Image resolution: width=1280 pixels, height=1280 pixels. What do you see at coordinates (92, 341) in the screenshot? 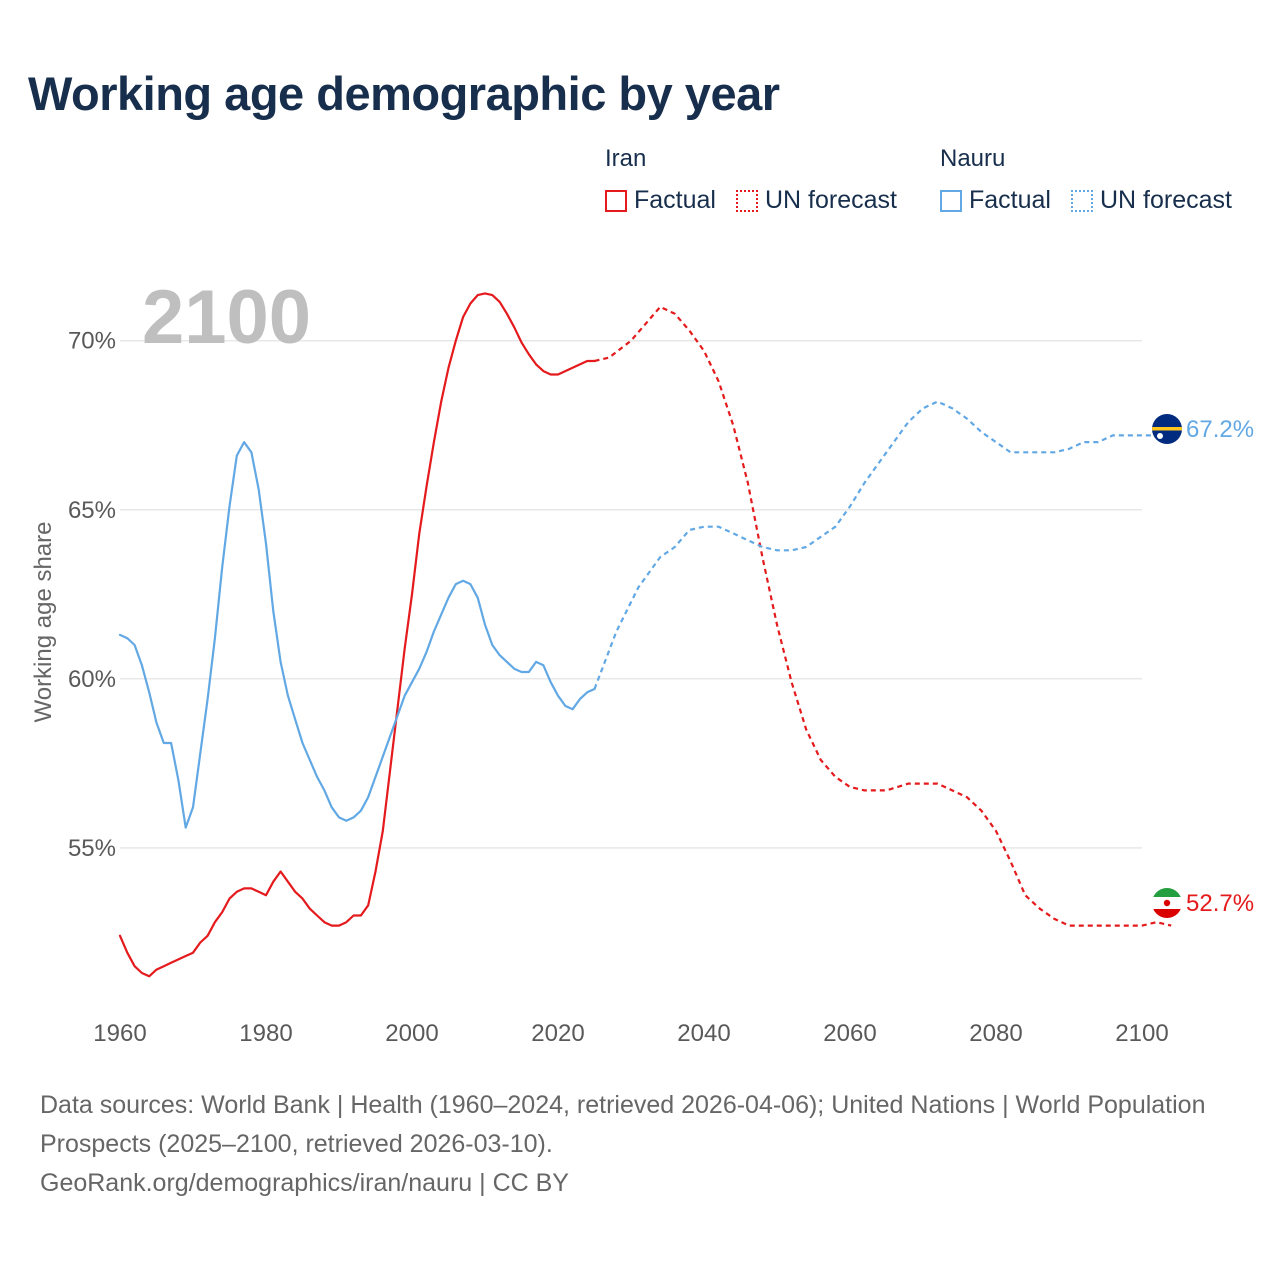
I see `y-tick-label: 70%` at bounding box center [92, 341].